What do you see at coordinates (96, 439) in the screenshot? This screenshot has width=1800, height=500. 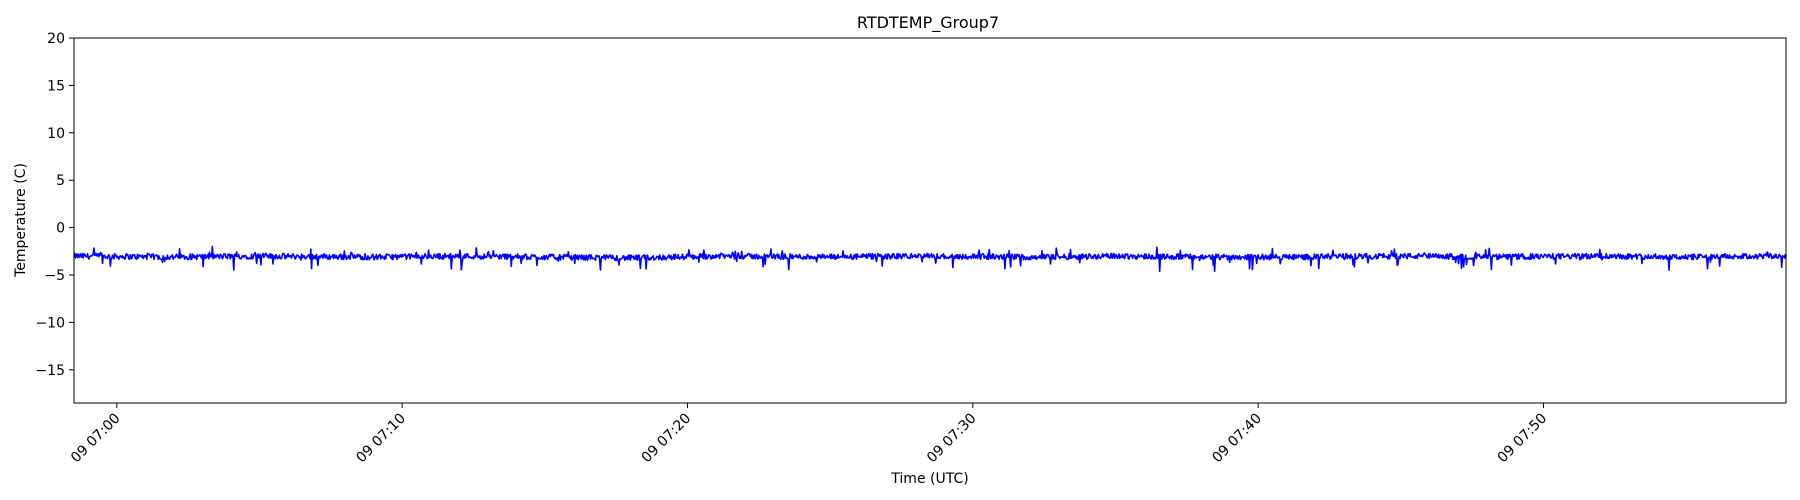 I see `x-tick-label: 09 07:00` at bounding box center [96, 439].